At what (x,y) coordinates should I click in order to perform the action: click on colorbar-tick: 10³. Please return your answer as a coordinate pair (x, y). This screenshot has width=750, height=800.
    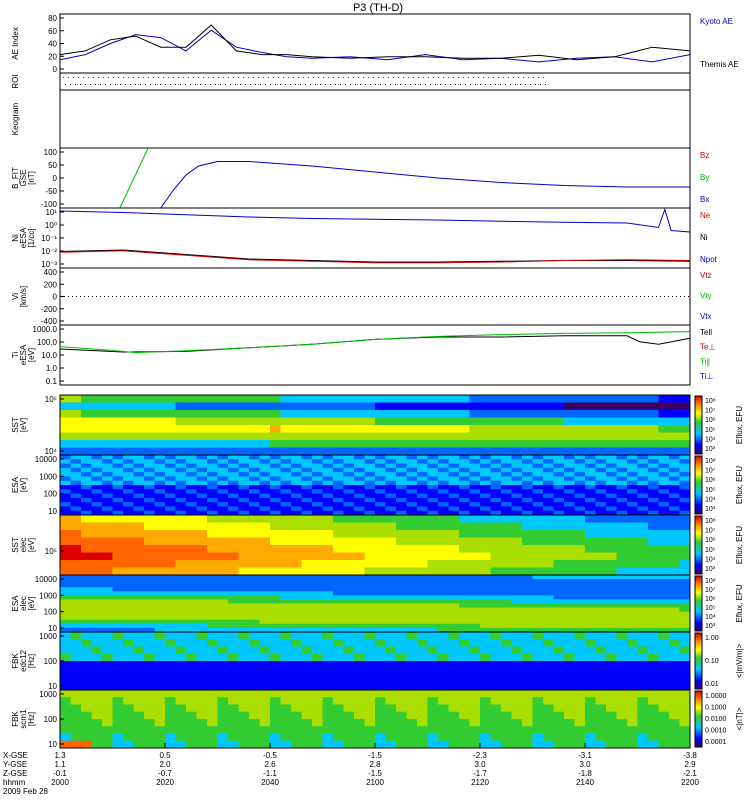
    Looking at the image, I should click on (710, 569).